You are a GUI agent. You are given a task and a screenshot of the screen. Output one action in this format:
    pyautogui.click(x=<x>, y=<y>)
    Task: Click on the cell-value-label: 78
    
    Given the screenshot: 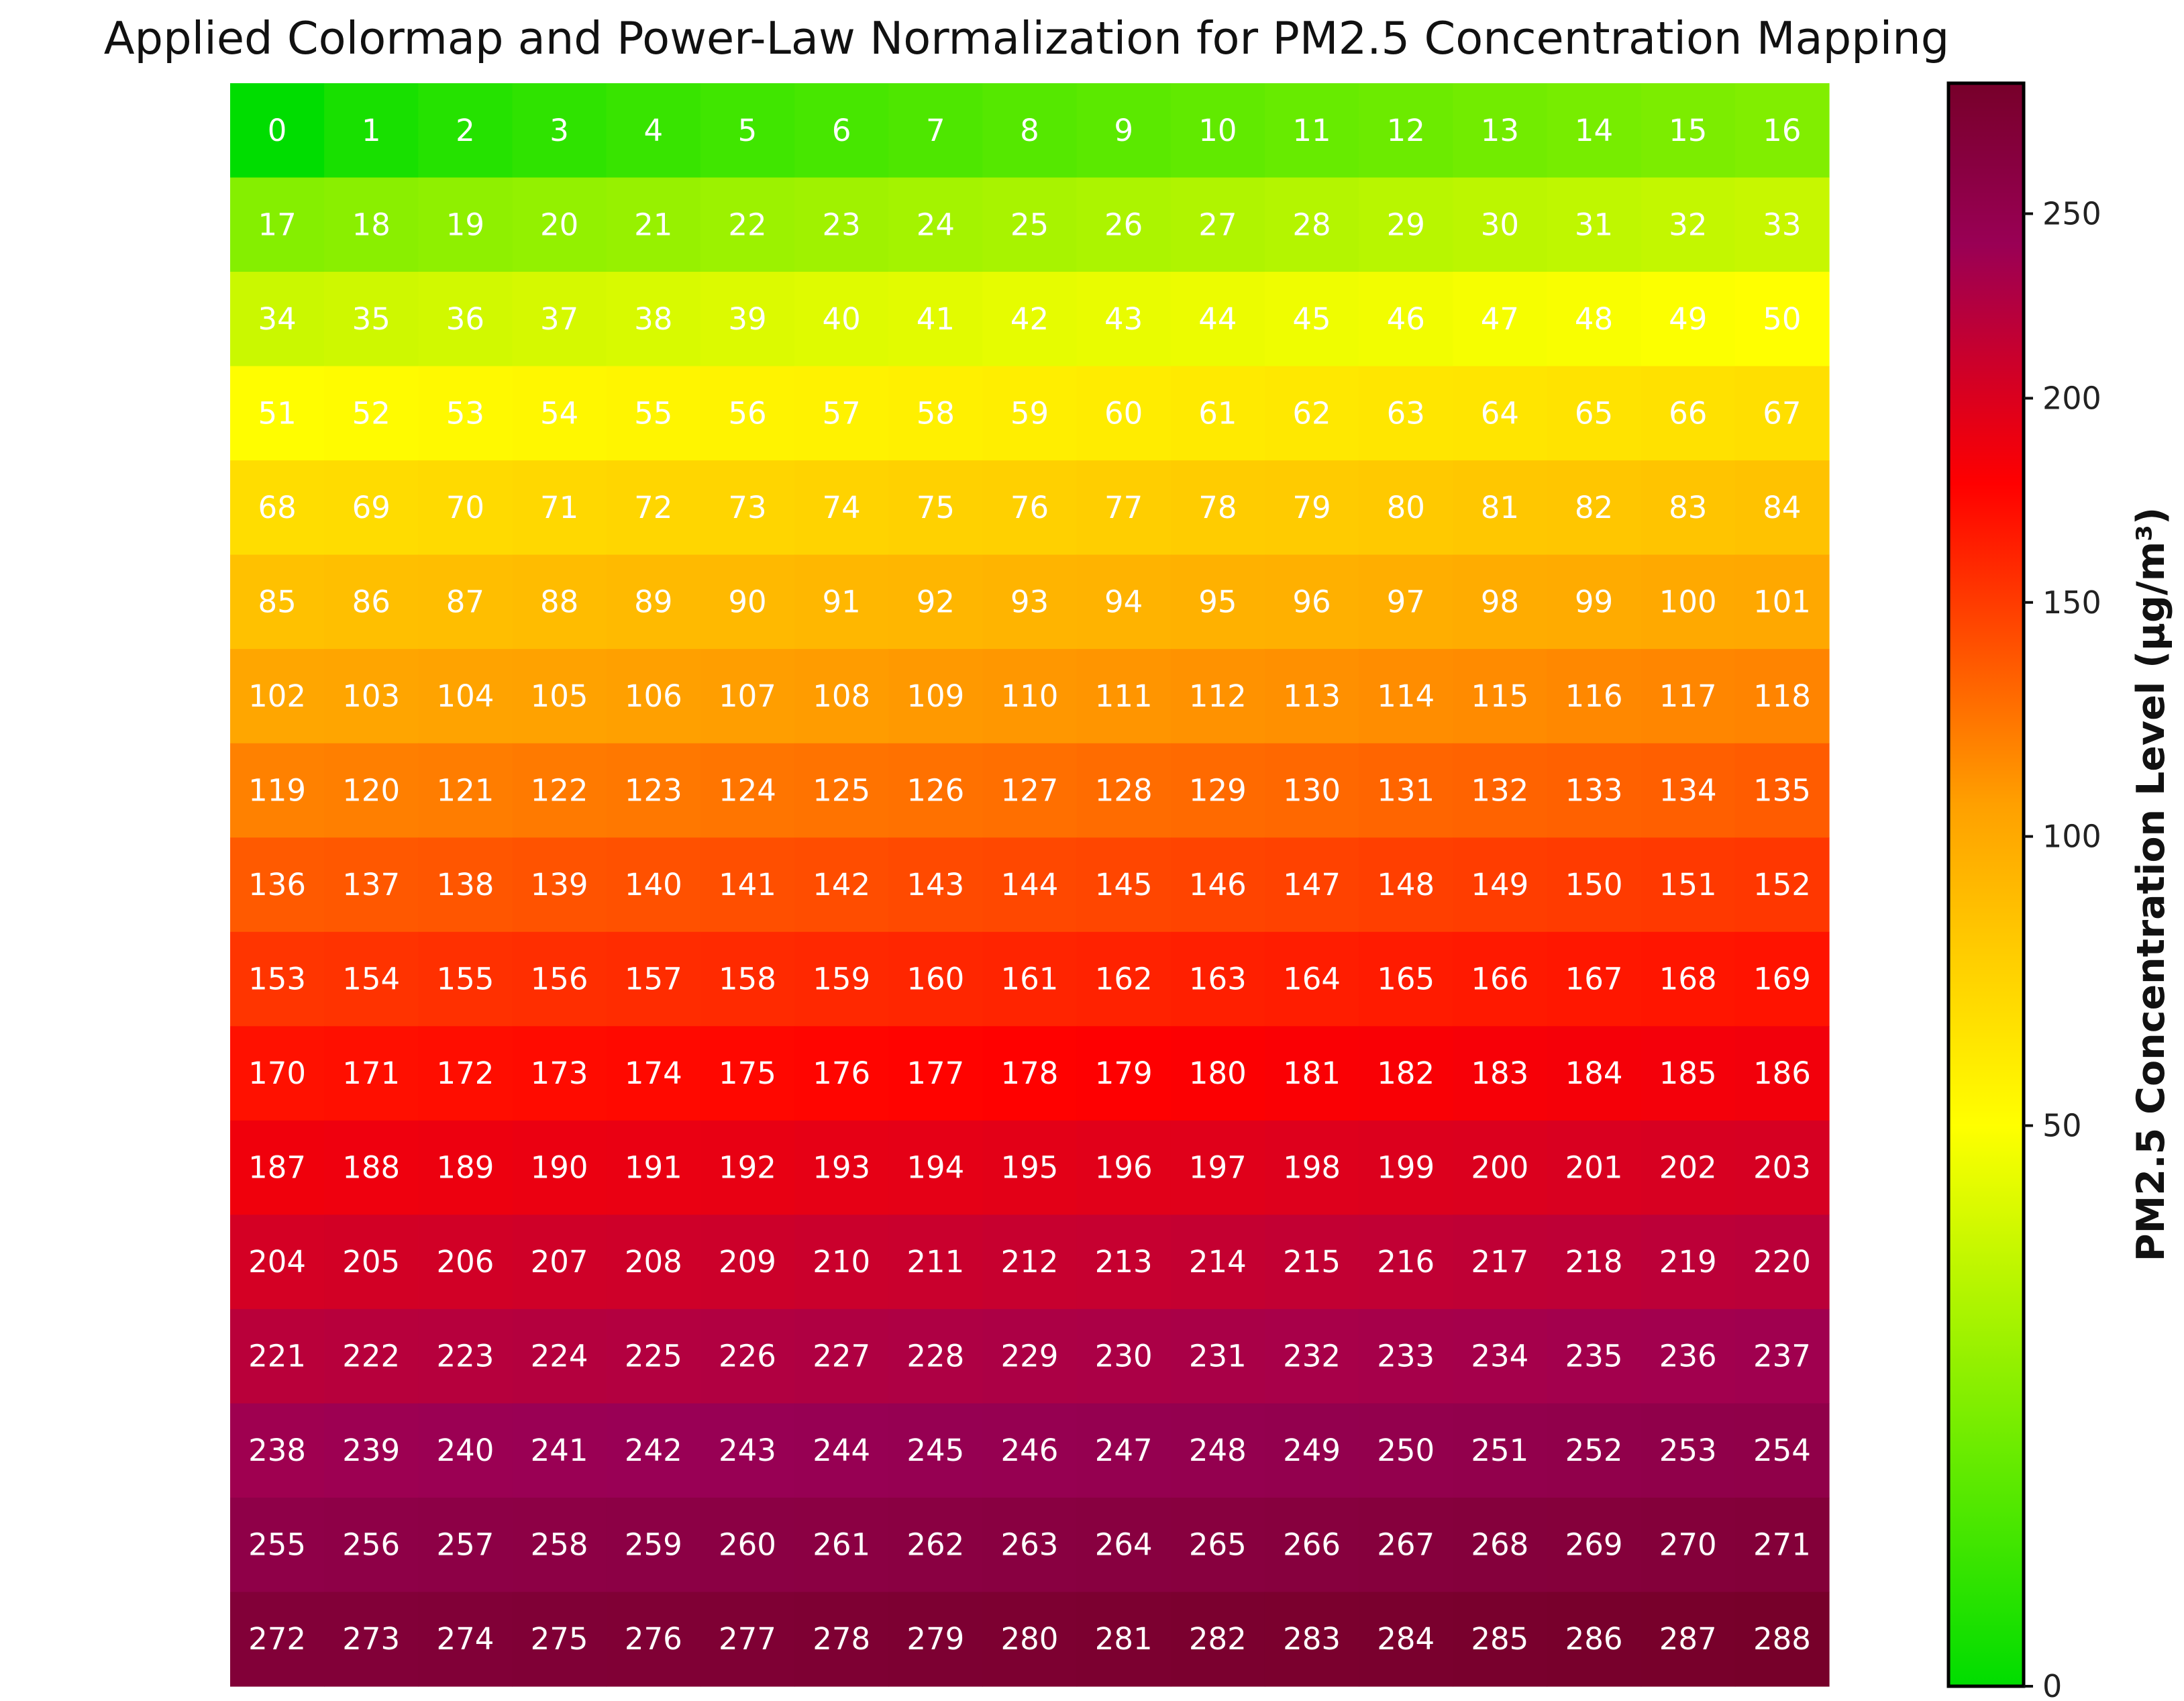 What is the action you would take?
    pyautogui.click(x=1218, y=508)
    